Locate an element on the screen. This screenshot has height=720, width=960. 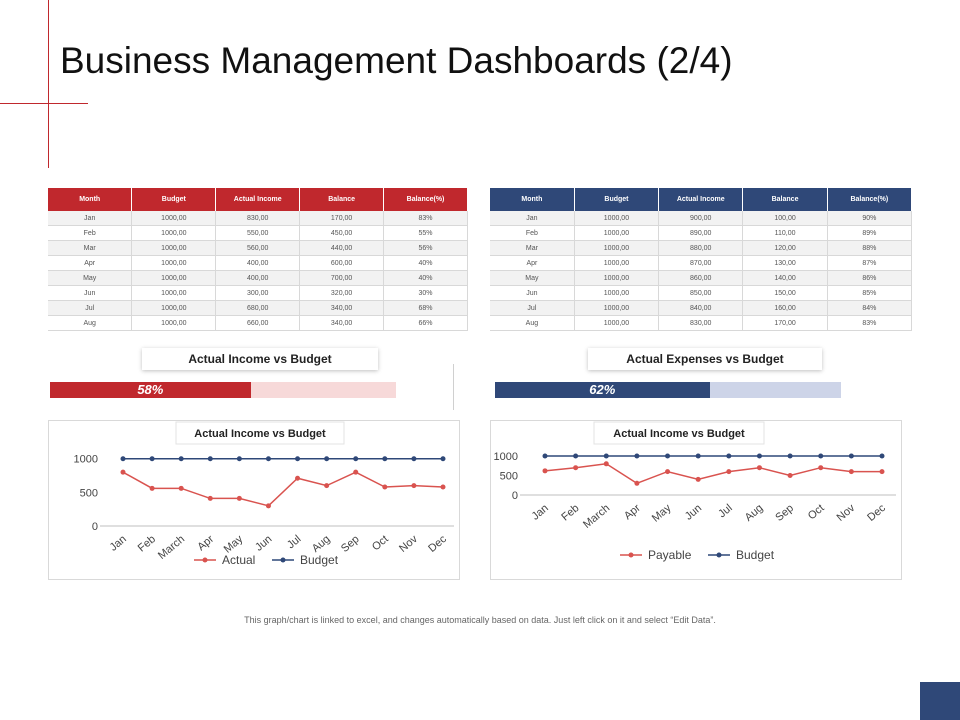
table-cell: Mar is located at coordinates (532, 248).